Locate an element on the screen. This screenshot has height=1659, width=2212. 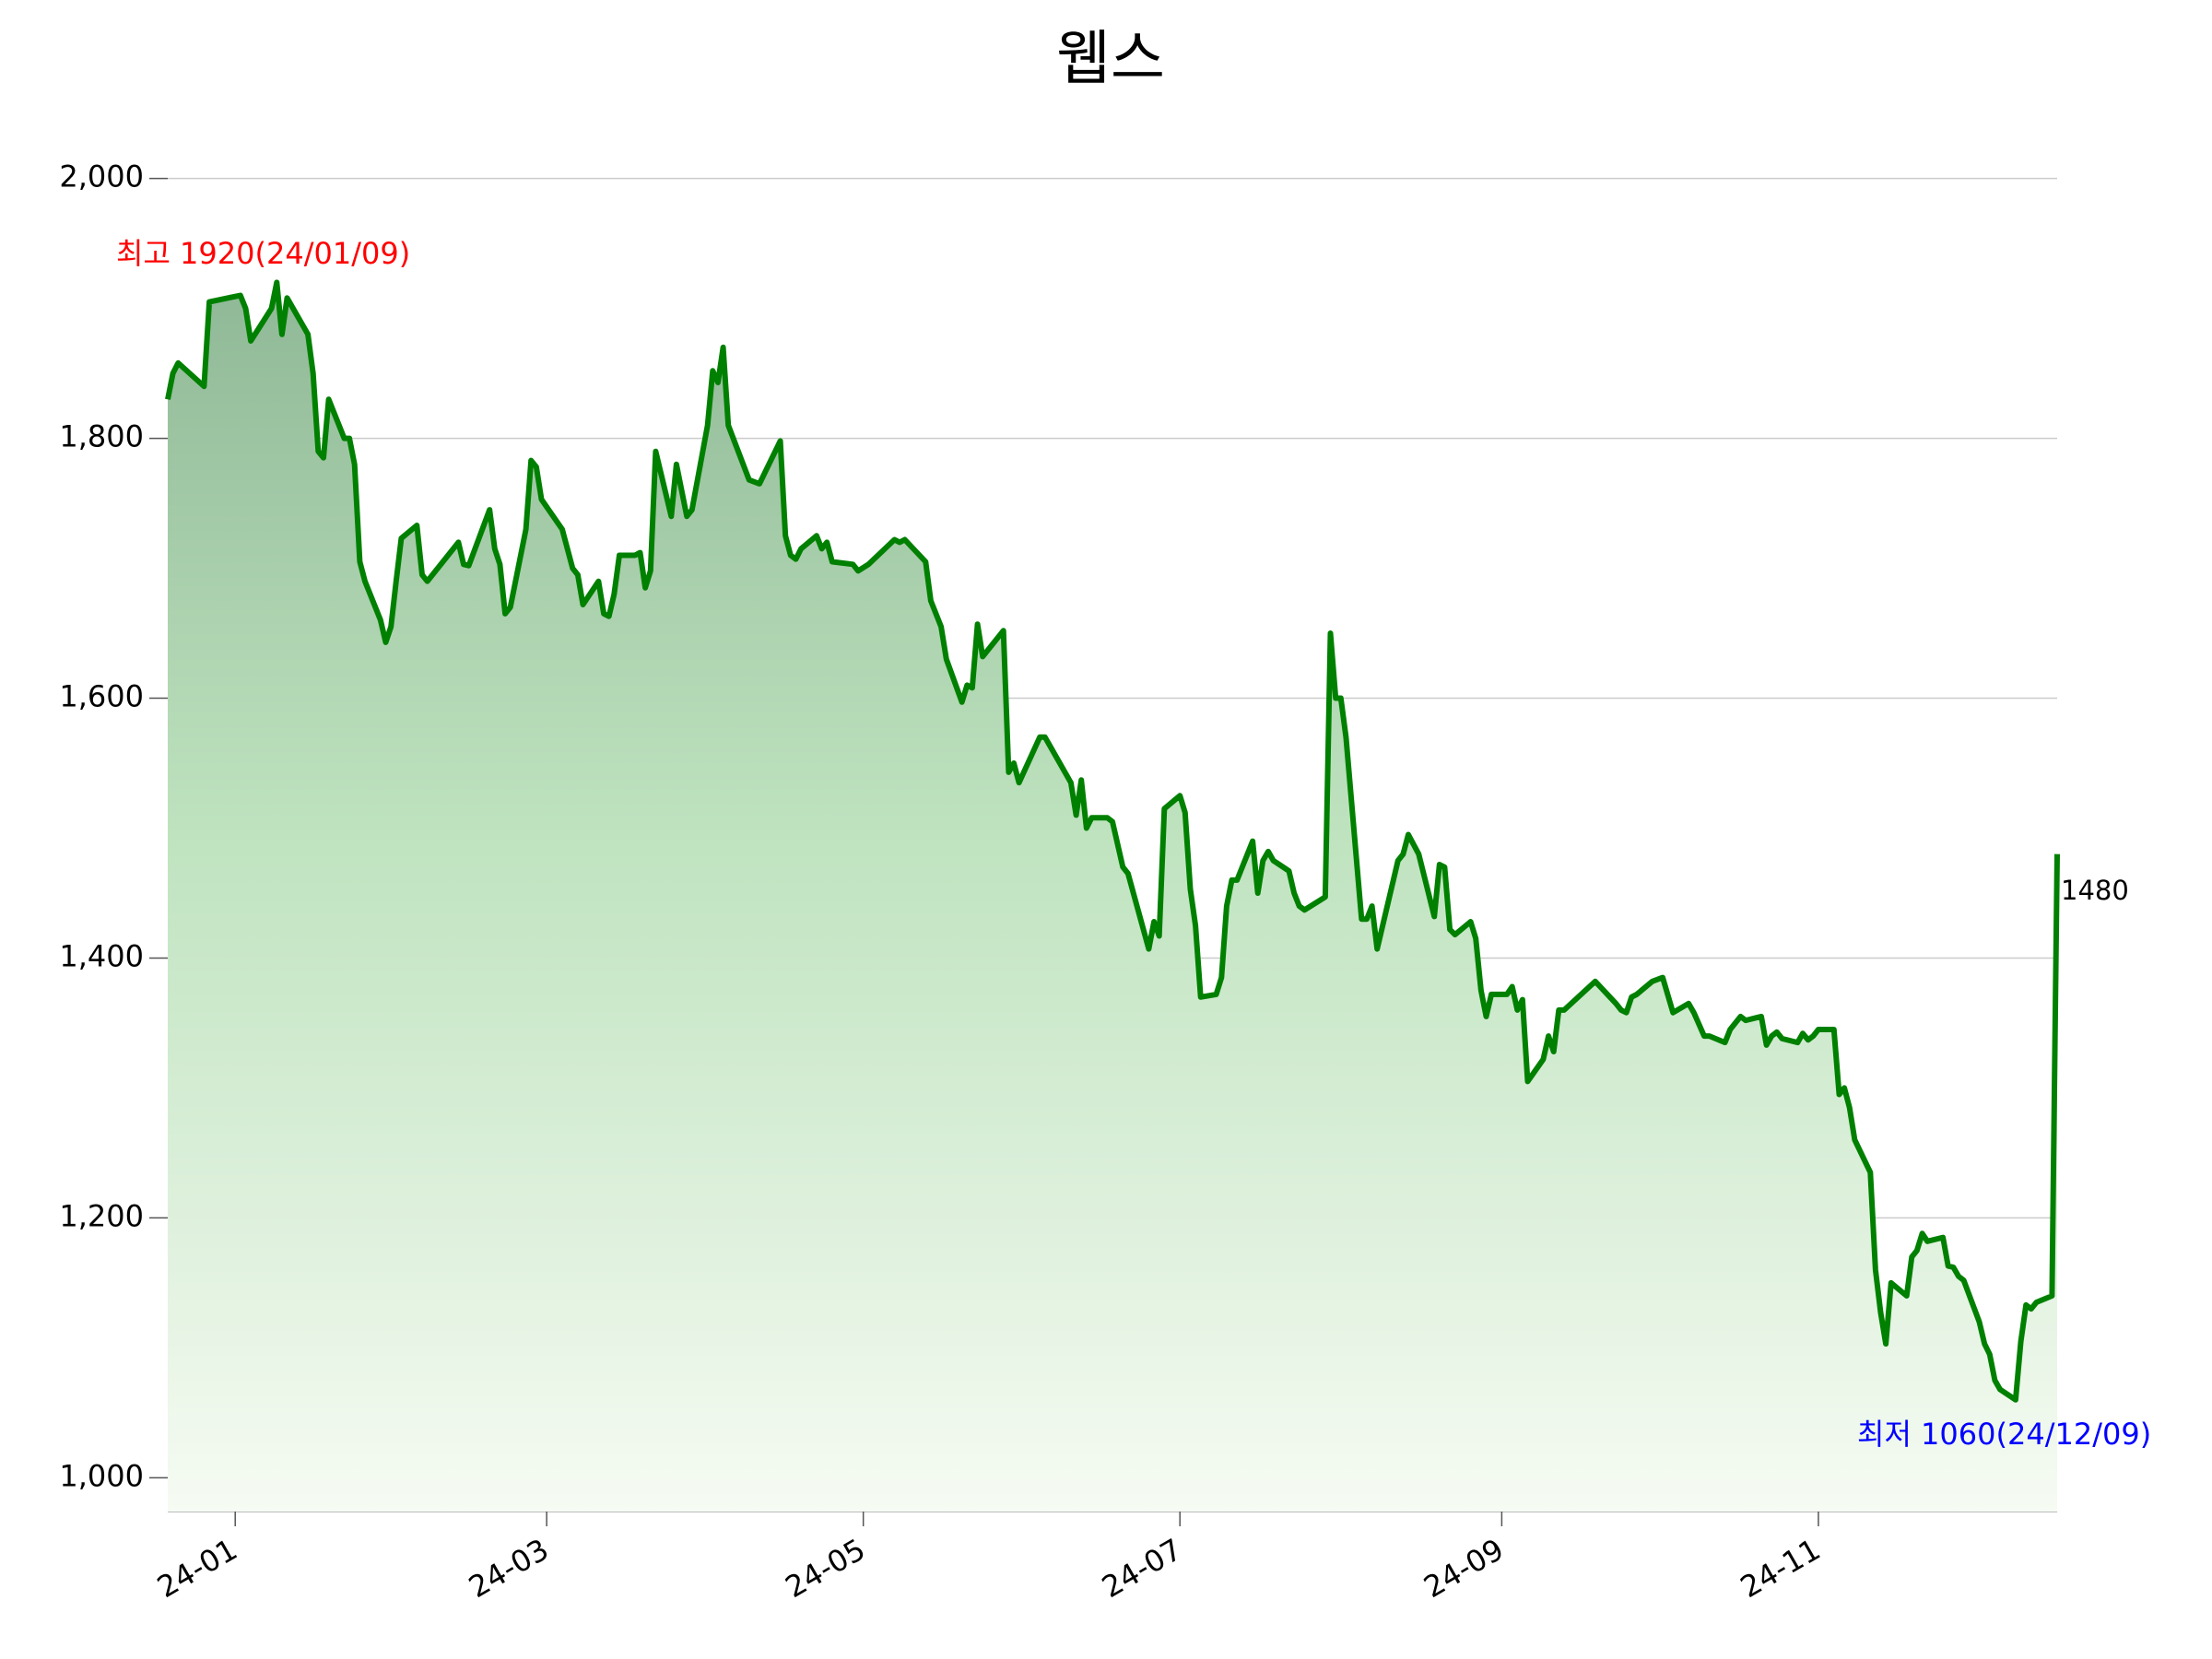
y-tick-label: 1,400 is located at coordinates (101, 955).